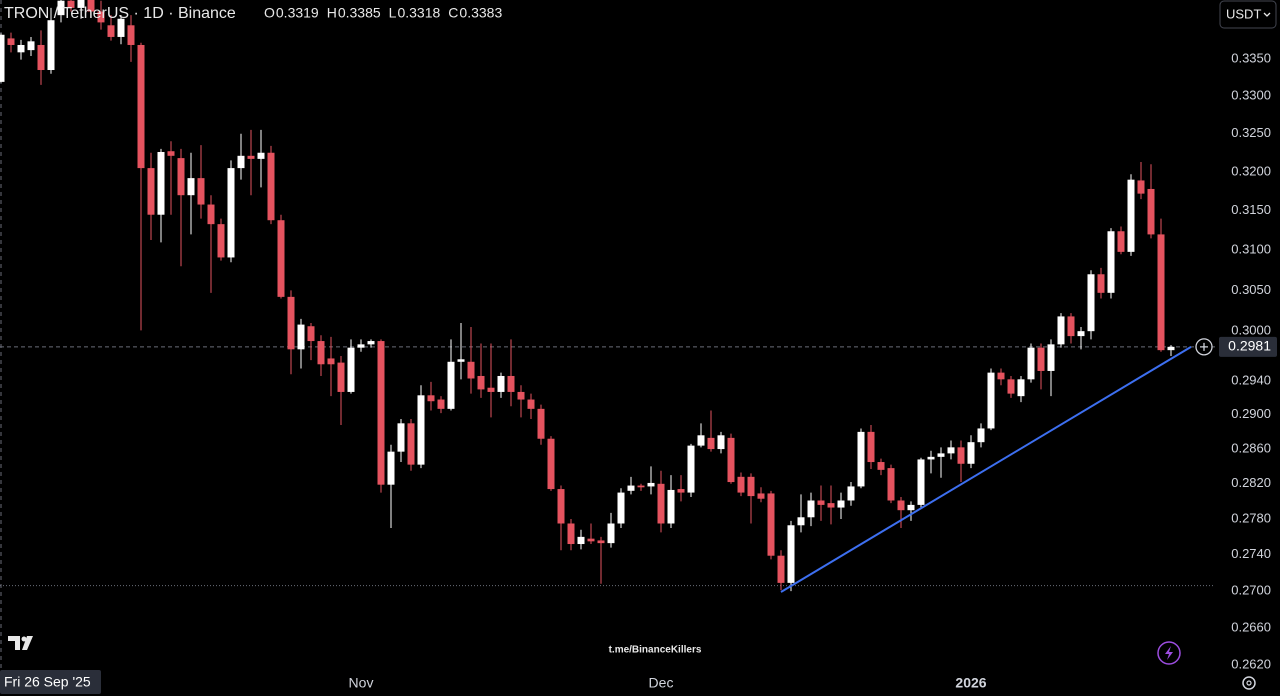  What do you see at coordinates (20, 643) in the screenshot?
I see `logo` at bounding box center [20, 643].